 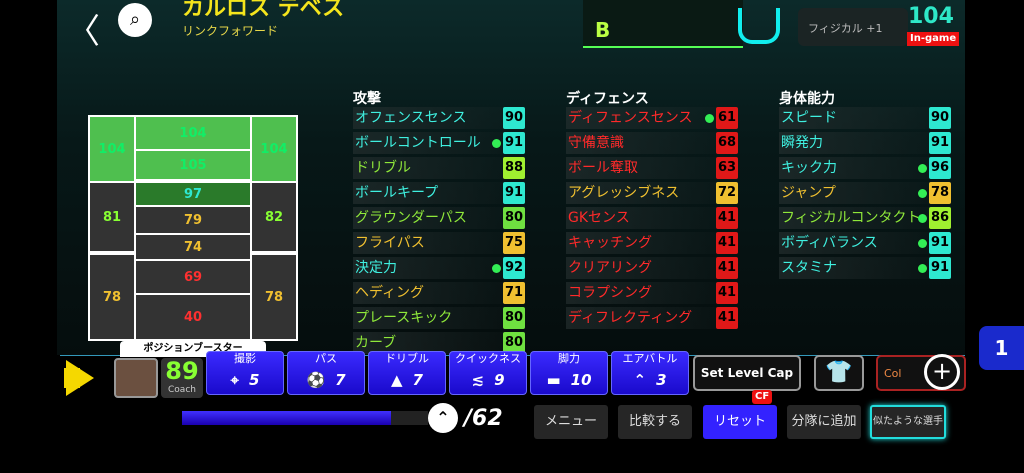 I want to click on stat-row: 瞬発力 91, so click(x=865, y=143).